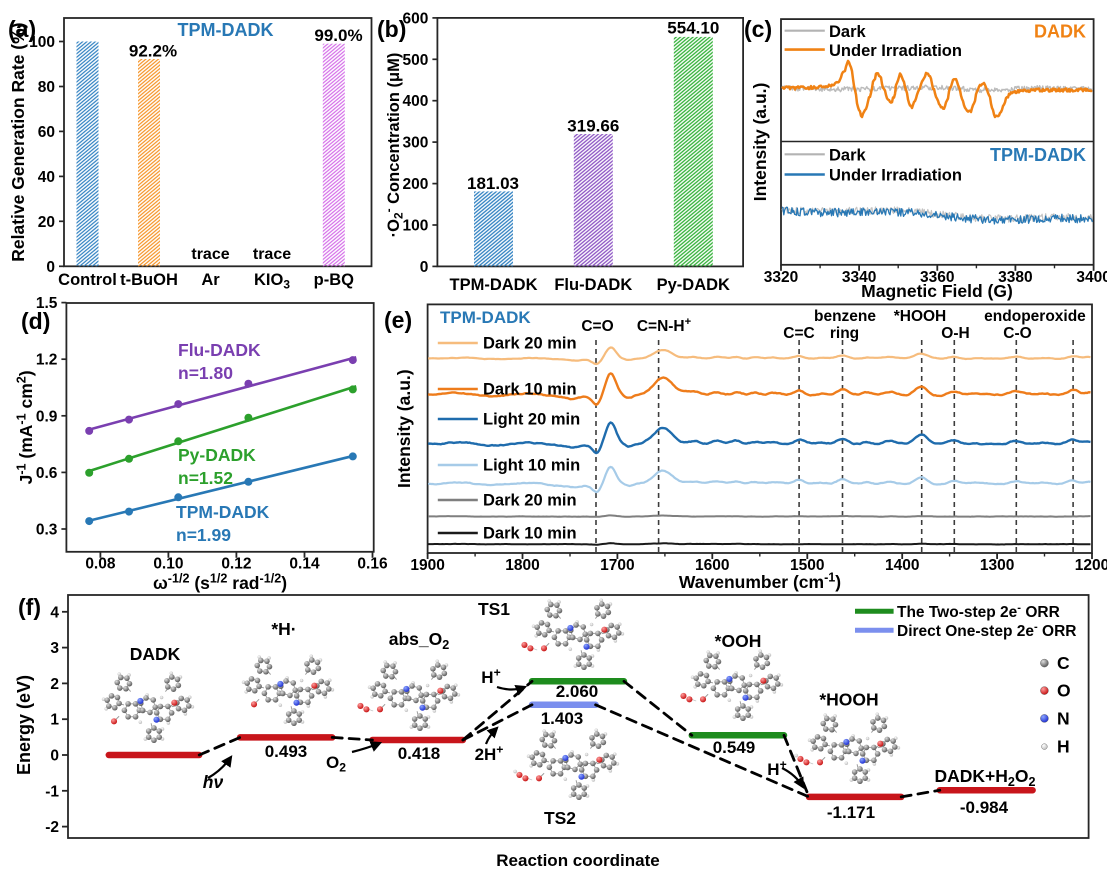 This screenshot has width=1107, height=872. Describe the element at coordinates (47, 473) in the screenshot. I see `svg-text: 0.6` at that location.